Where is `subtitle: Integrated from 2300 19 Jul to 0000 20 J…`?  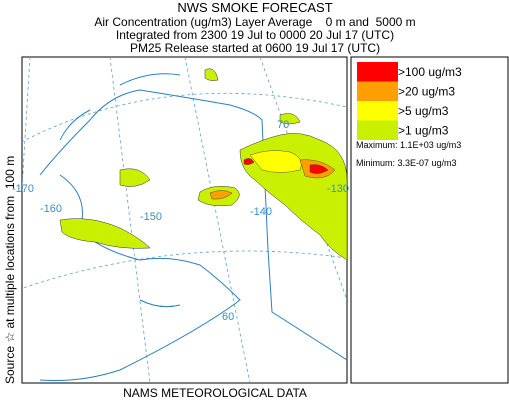 subtitle: Integrated from 2300 19 Jul to 0000 20 J… is located at coordinates (255, 35).